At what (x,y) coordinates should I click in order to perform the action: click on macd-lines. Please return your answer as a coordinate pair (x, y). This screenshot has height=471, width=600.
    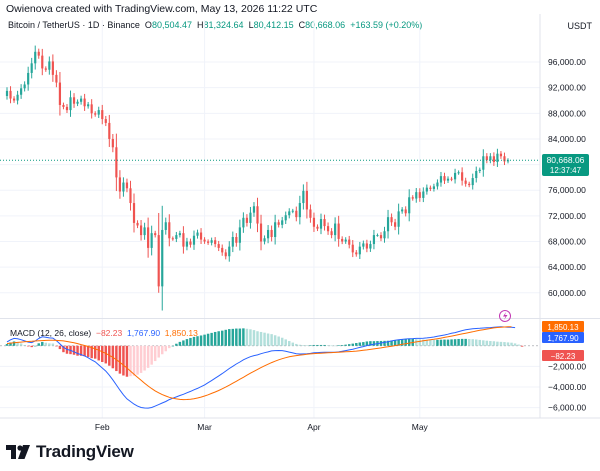
    Looking at the image, I should click on (261, 367).